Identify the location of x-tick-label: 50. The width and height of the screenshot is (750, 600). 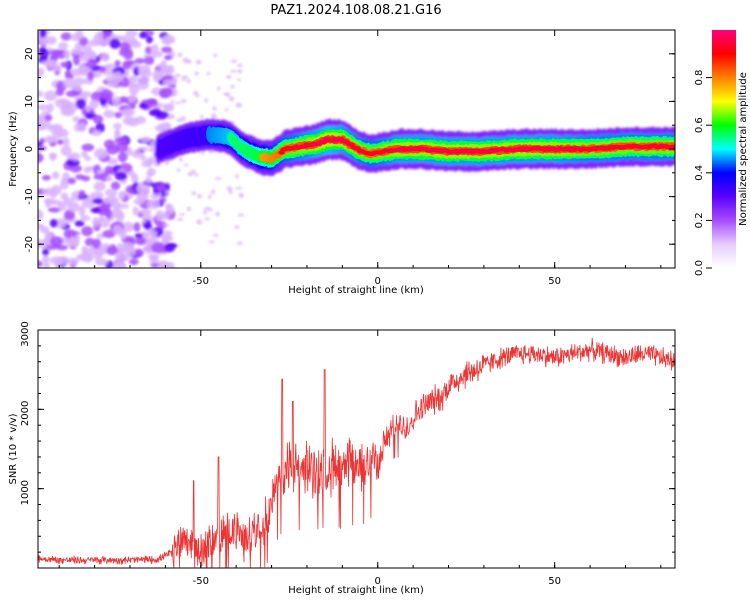
(554, 281).